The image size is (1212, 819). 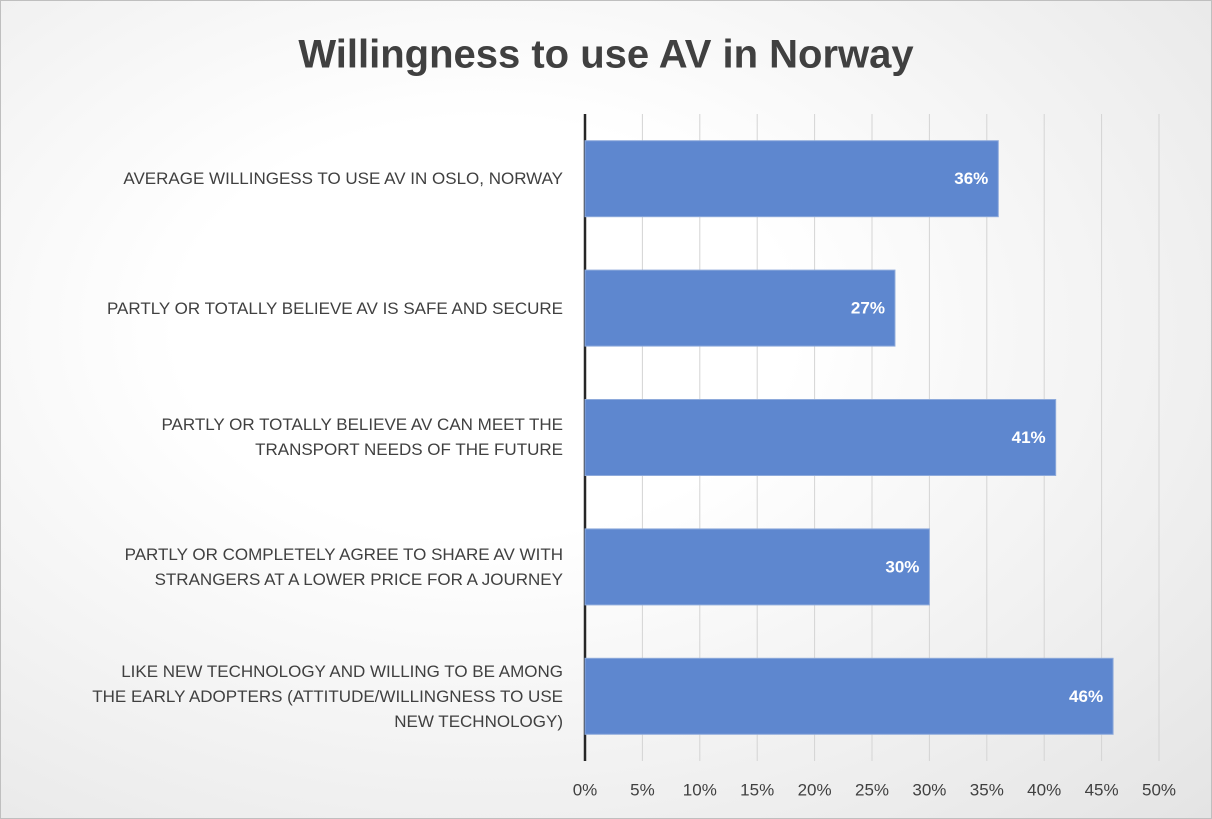 What do you see at coordinates (1102, 789) in the screenshot?
I see `x-tick-label: 45%` at bounding box center [1102, 789].